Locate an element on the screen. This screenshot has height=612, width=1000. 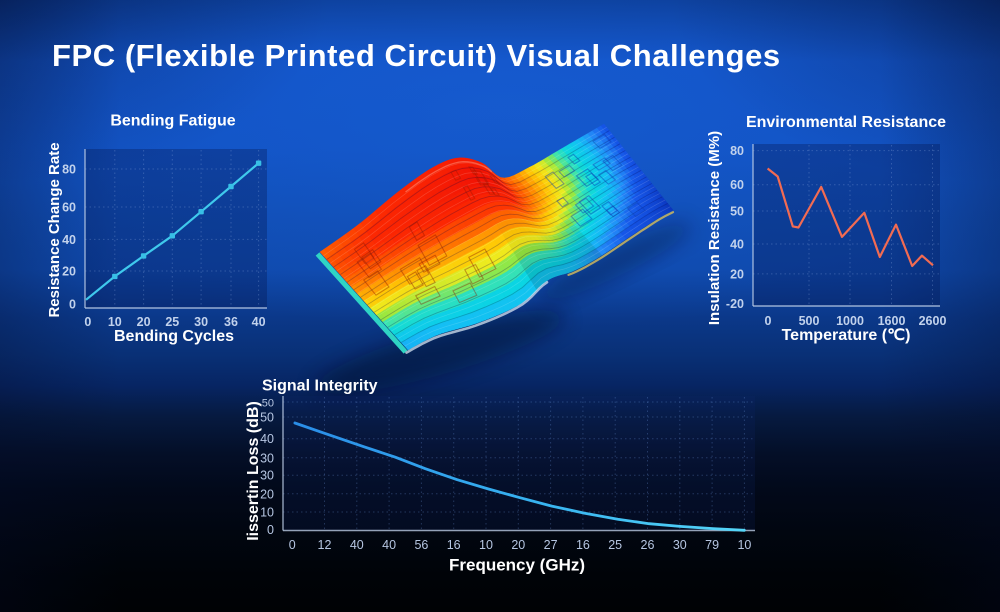
svg-text: 12 is located at coordinates (325, 545).